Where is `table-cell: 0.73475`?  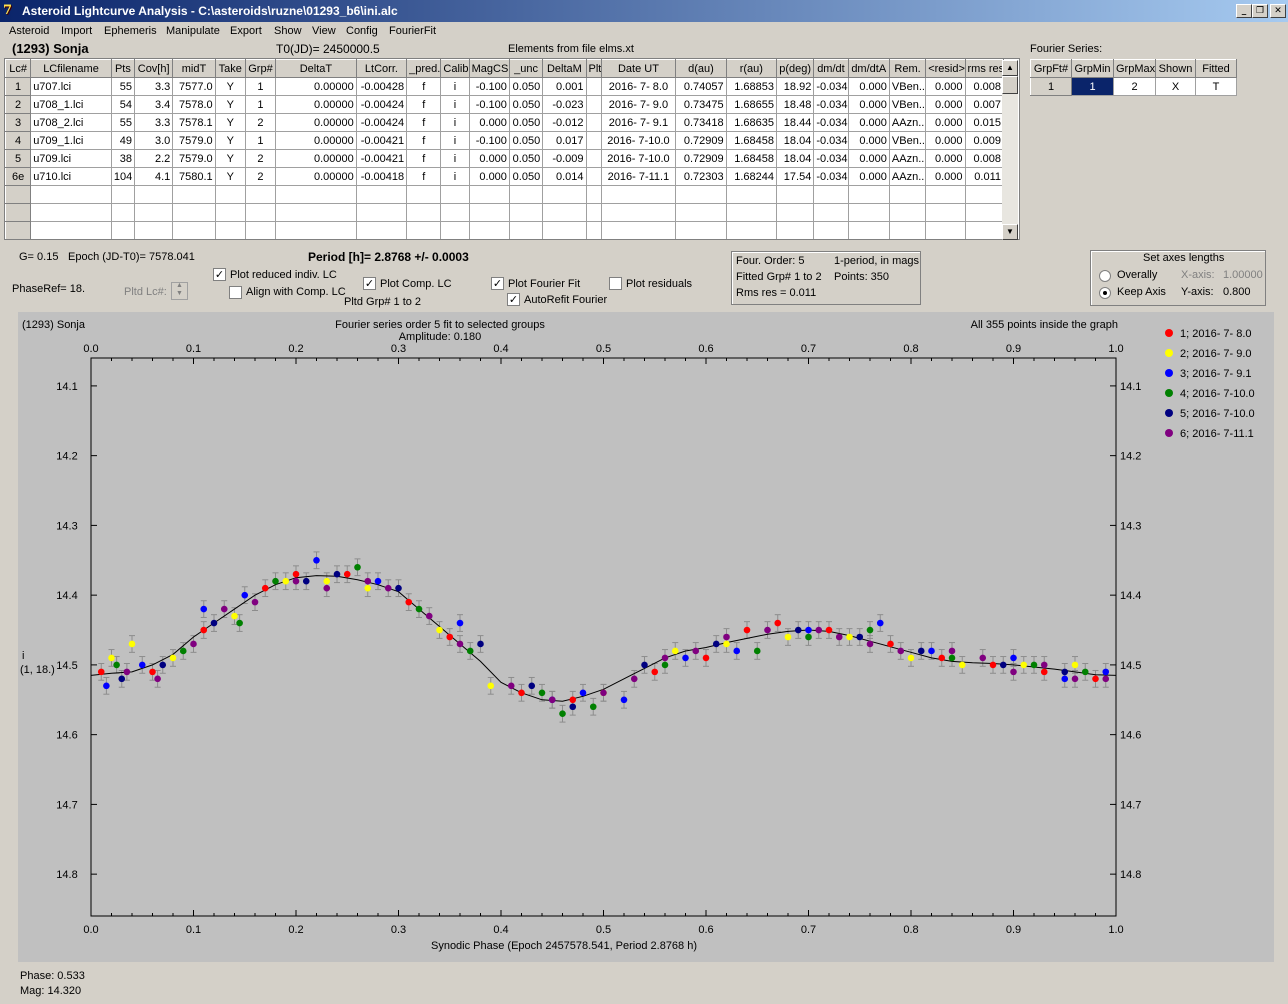 table-cell: 0.73475 is located at coordinates (701, 104).